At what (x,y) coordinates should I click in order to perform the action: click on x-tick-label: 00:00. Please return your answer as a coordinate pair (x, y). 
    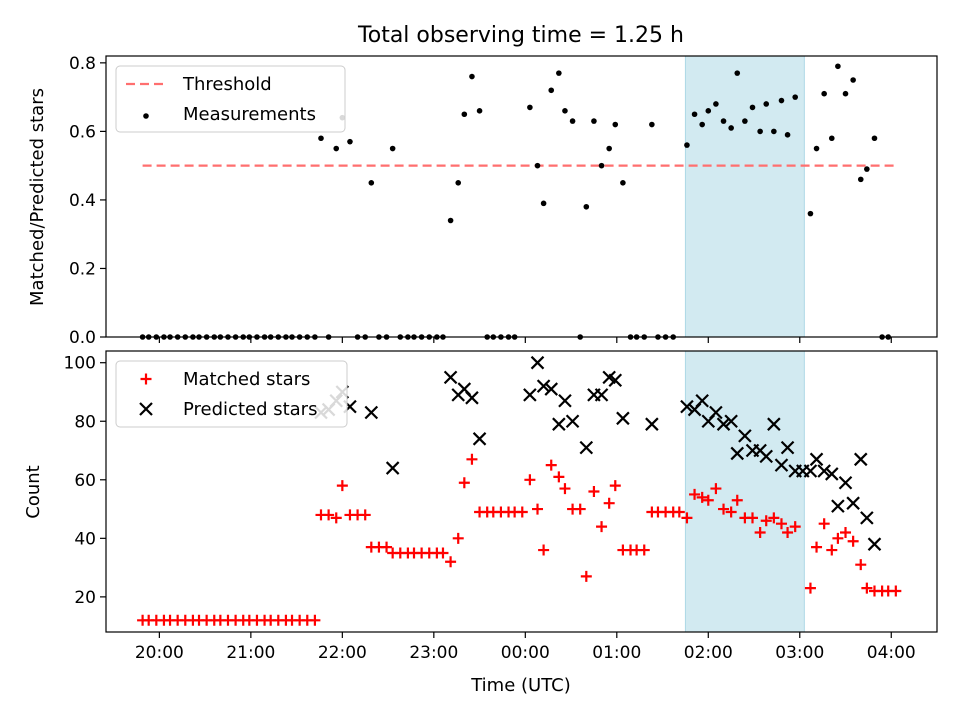
    Looking at the image, I should click on (525, 653).